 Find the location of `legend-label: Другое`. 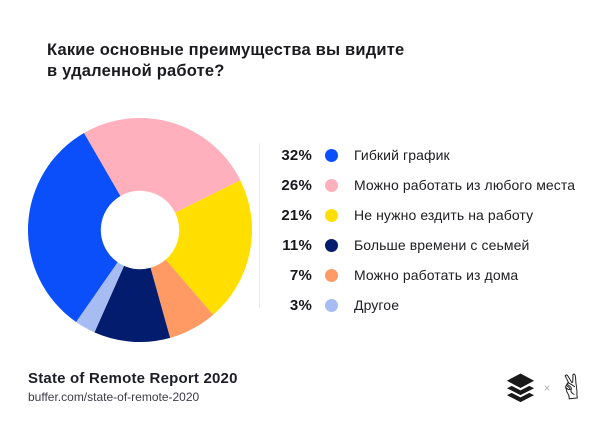

legend-label: Другое is located at coordinates (377, 305).